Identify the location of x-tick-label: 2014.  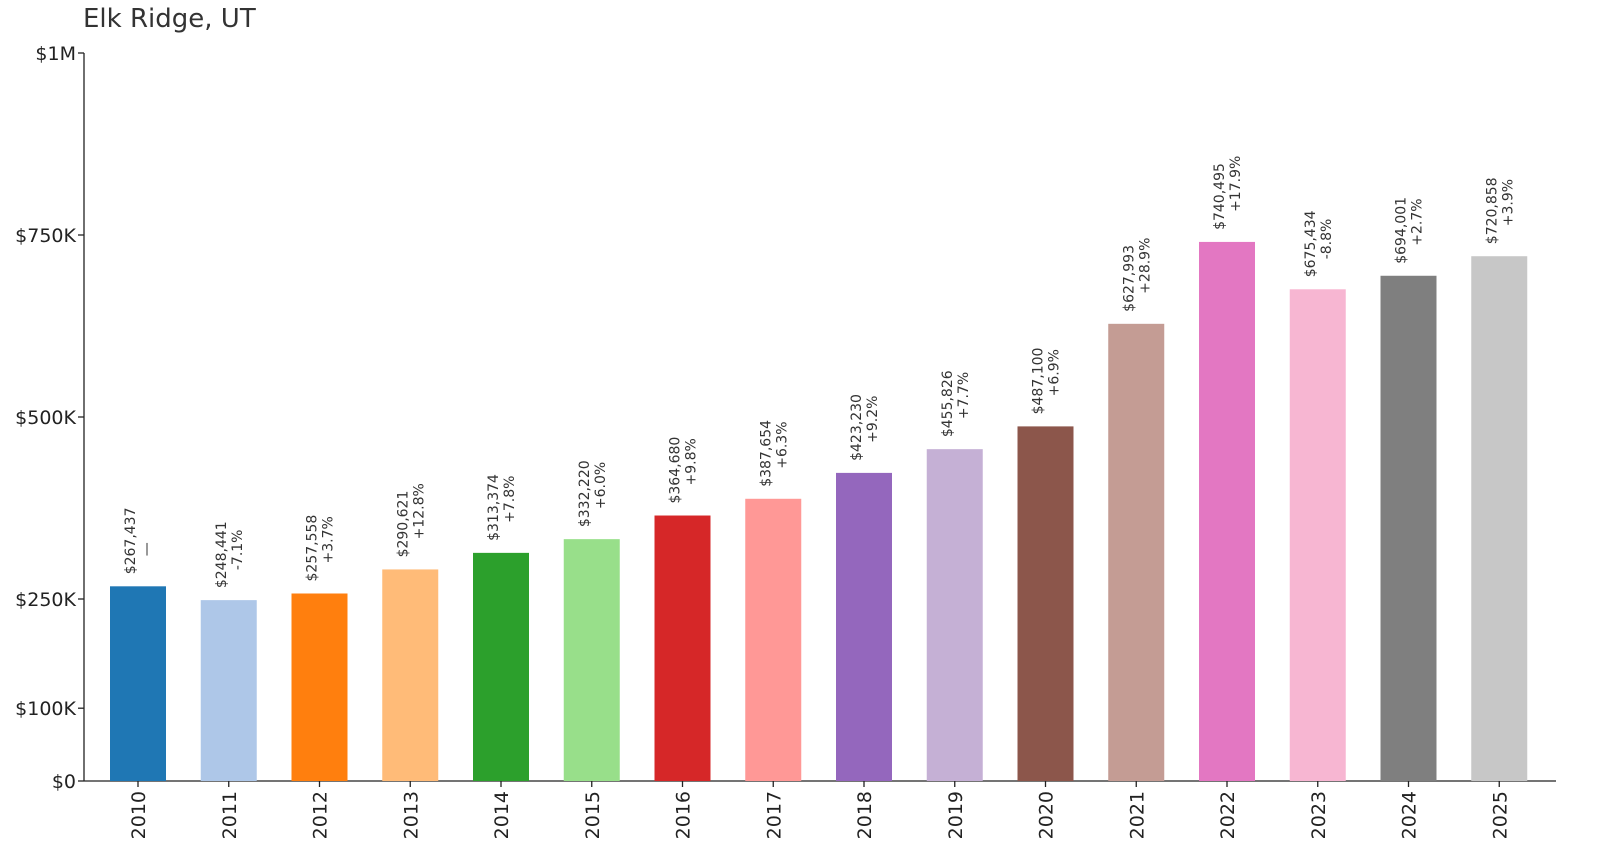
(502, 815).